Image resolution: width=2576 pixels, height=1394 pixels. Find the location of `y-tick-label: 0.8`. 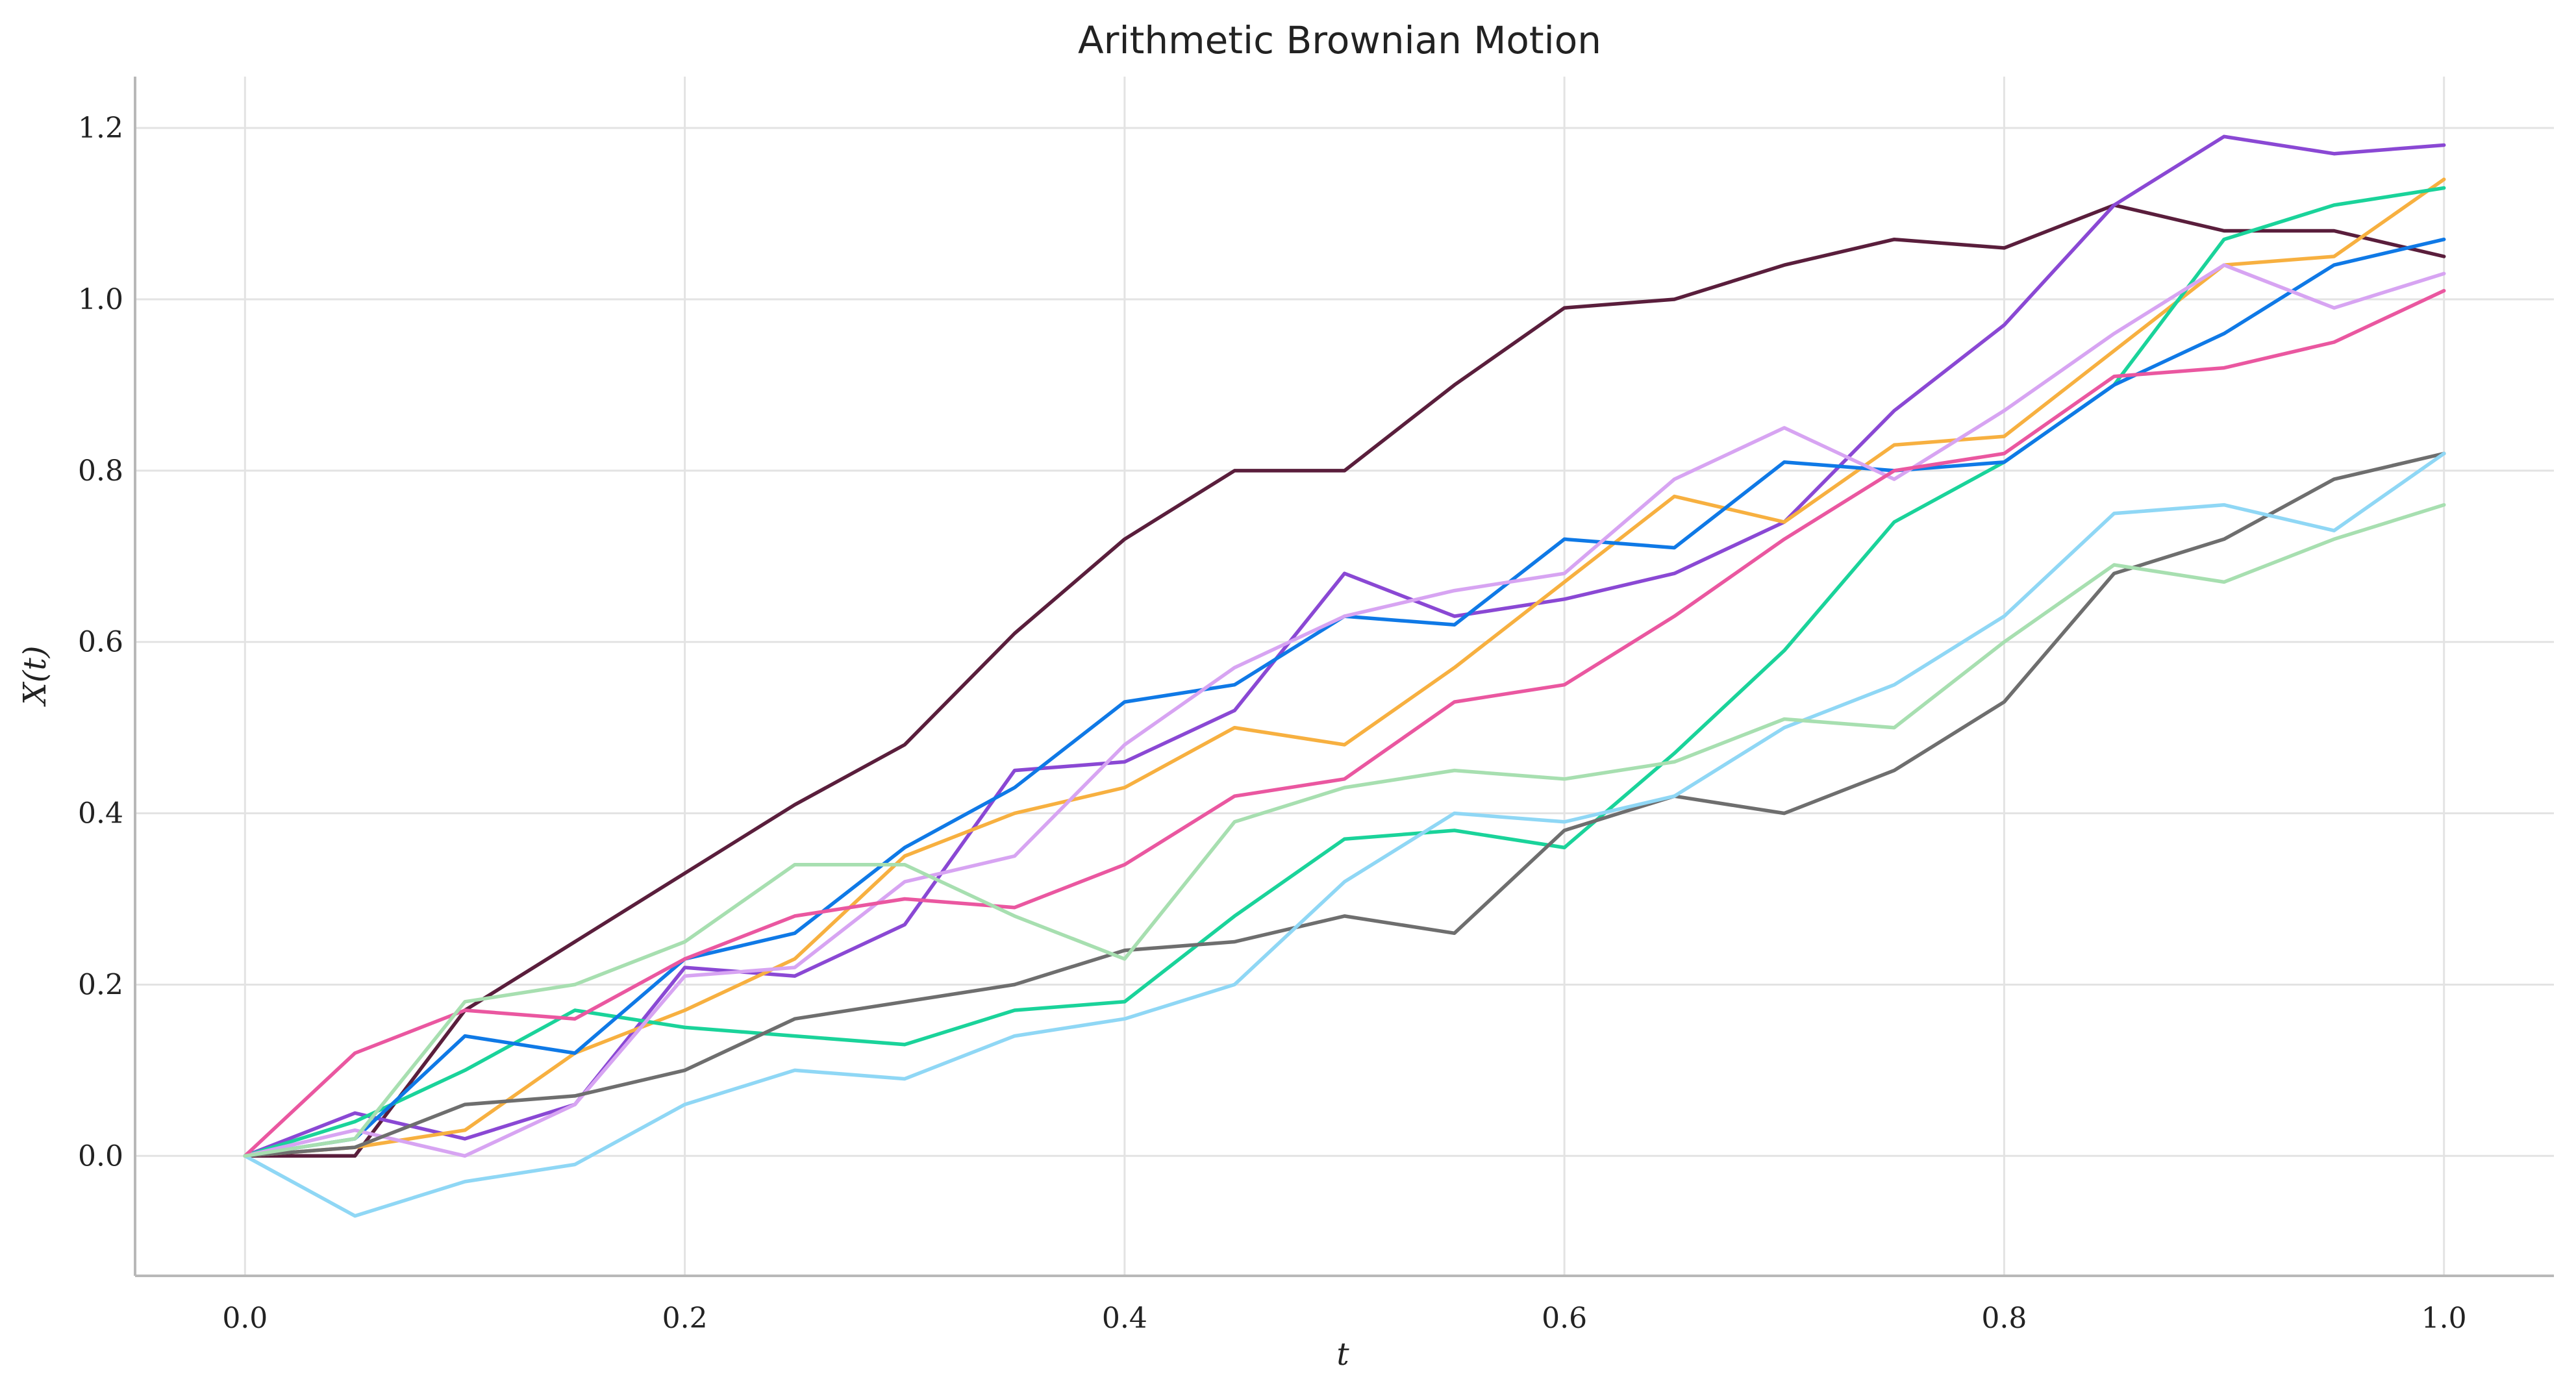

y-tick-label: 0.8 is located at coordinates (100, 471).